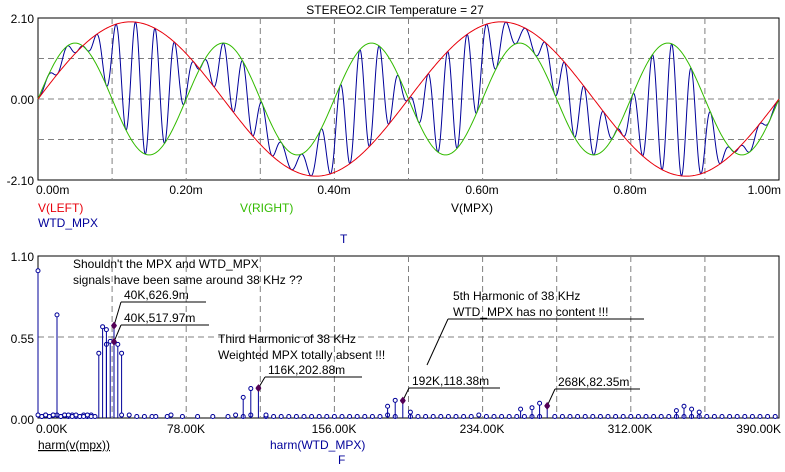 This screenshot has width=785, height=472. I want to click on annotation-268k: 268K,82.35m, so click(593, 382).